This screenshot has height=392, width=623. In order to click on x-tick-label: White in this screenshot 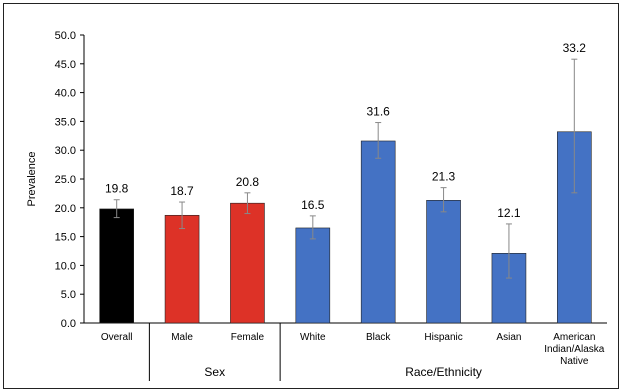, I will do `click(313, 337)`.